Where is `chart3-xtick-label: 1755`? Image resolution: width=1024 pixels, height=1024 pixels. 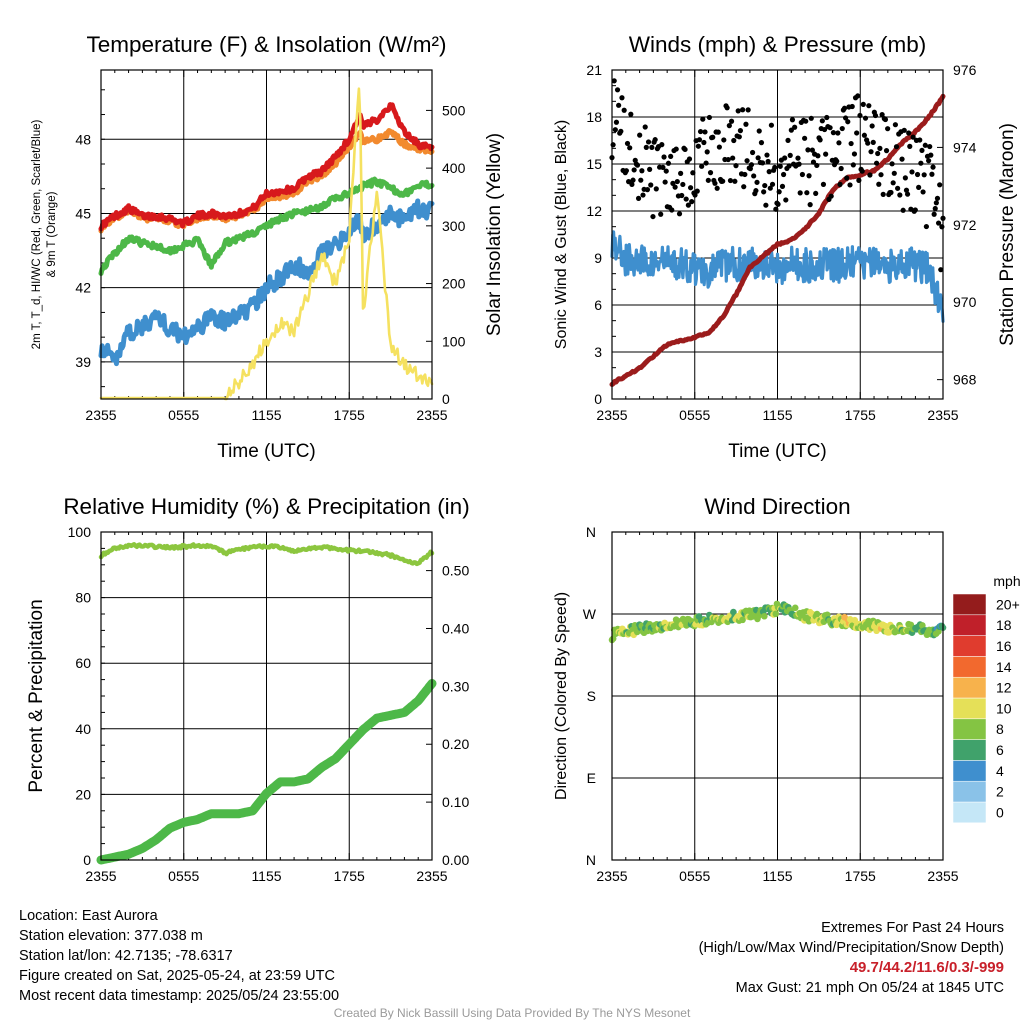 chart3-xtick-label: 1755 is located at coordinates (349, 876).